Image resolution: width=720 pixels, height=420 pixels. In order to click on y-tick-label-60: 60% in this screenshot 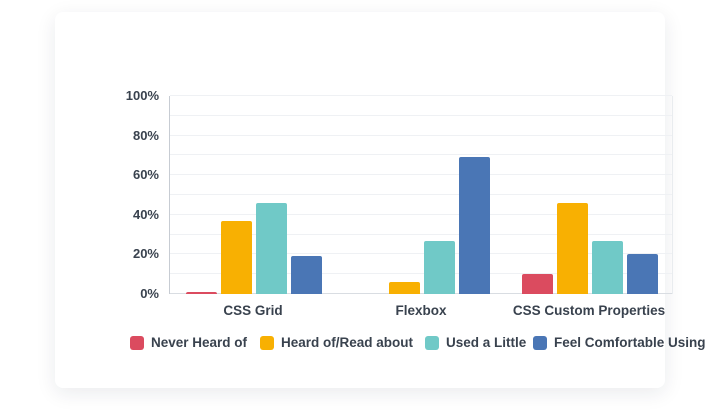, I will do `click(145, 175)`.